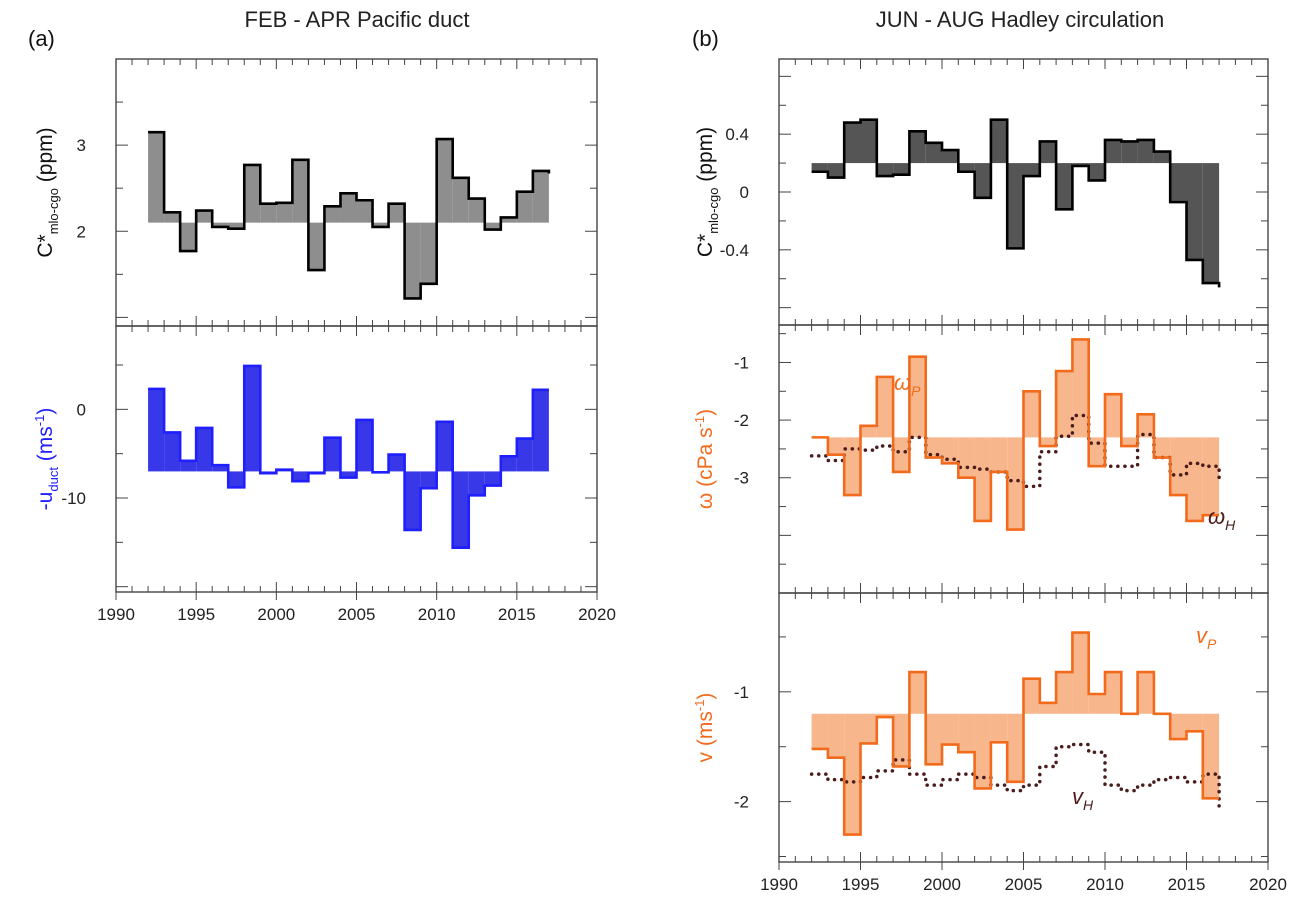 Image resolution: width=1300 pixels, height=914 pixels. I want to click on panel-b-title: JUN - AUG Hadley circulation, so click(1020, 19).